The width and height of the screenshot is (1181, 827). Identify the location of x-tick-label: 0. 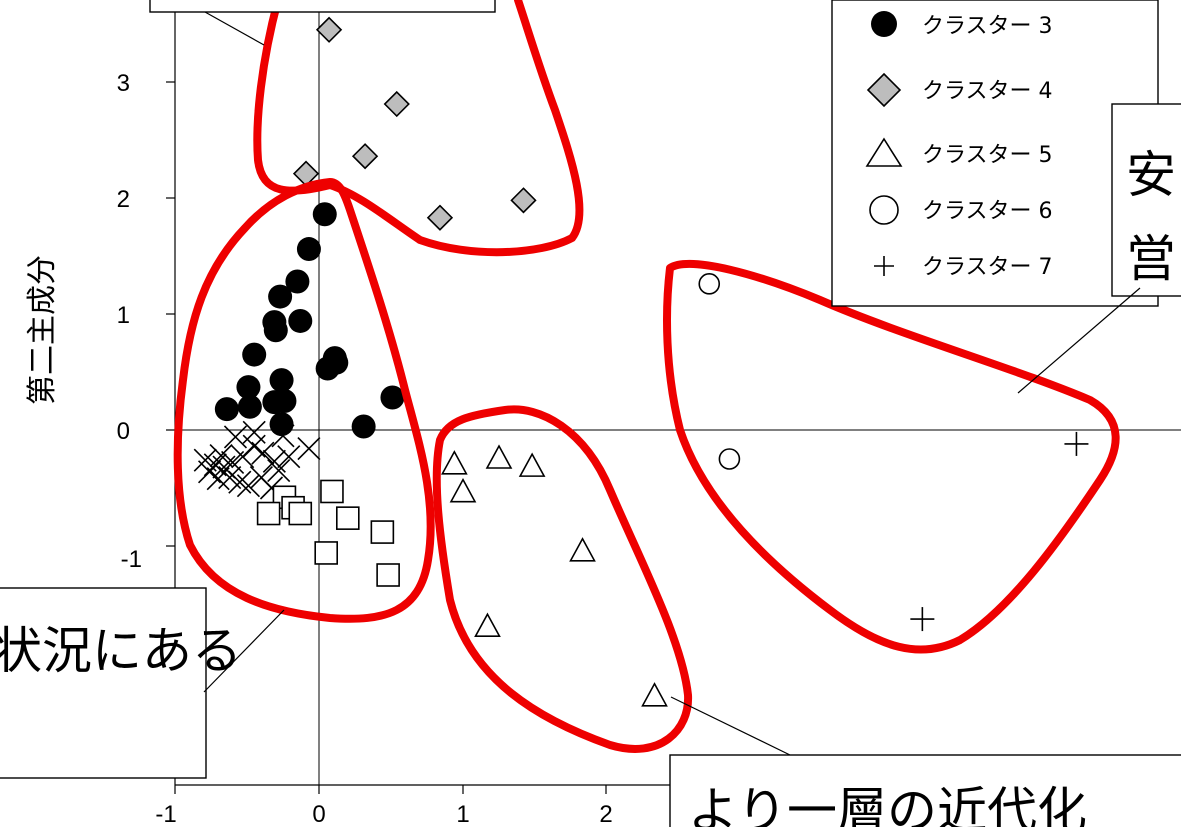
(318, 814).